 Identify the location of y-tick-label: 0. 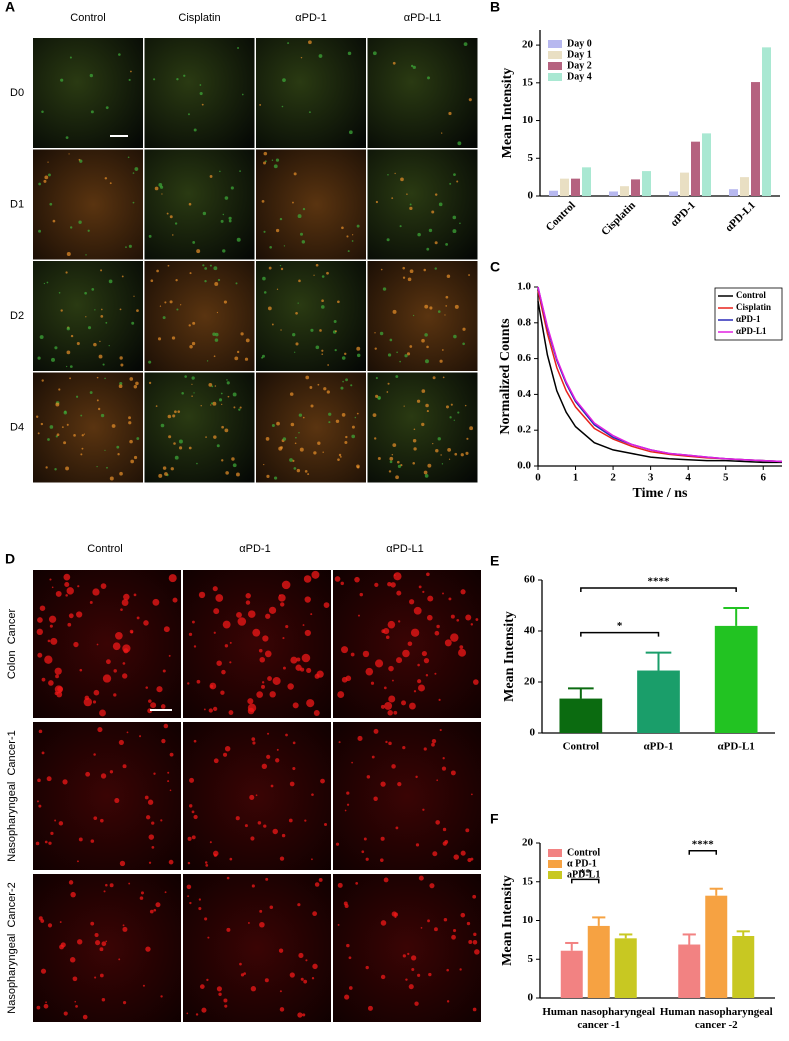
(531, 998).